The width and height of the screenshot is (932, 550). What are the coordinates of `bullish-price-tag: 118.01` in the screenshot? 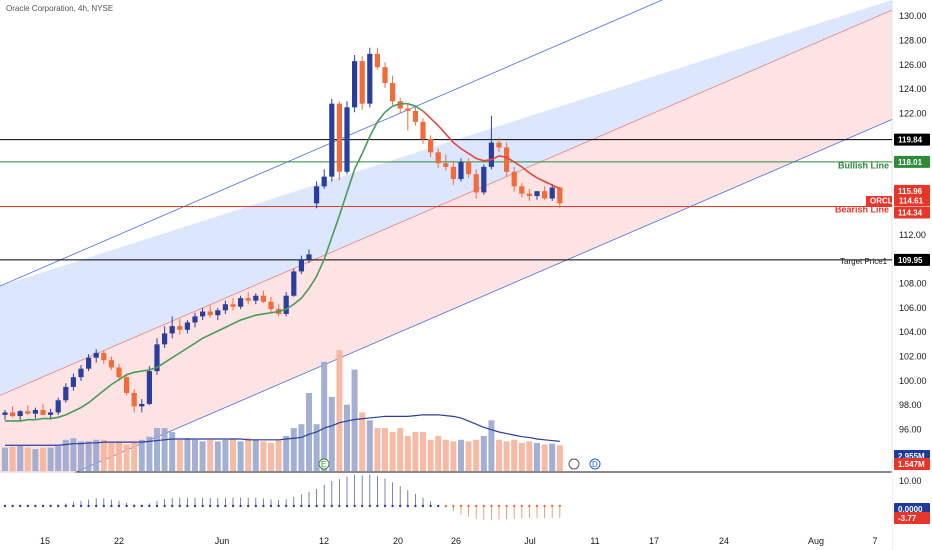 It's located at (910, 162).